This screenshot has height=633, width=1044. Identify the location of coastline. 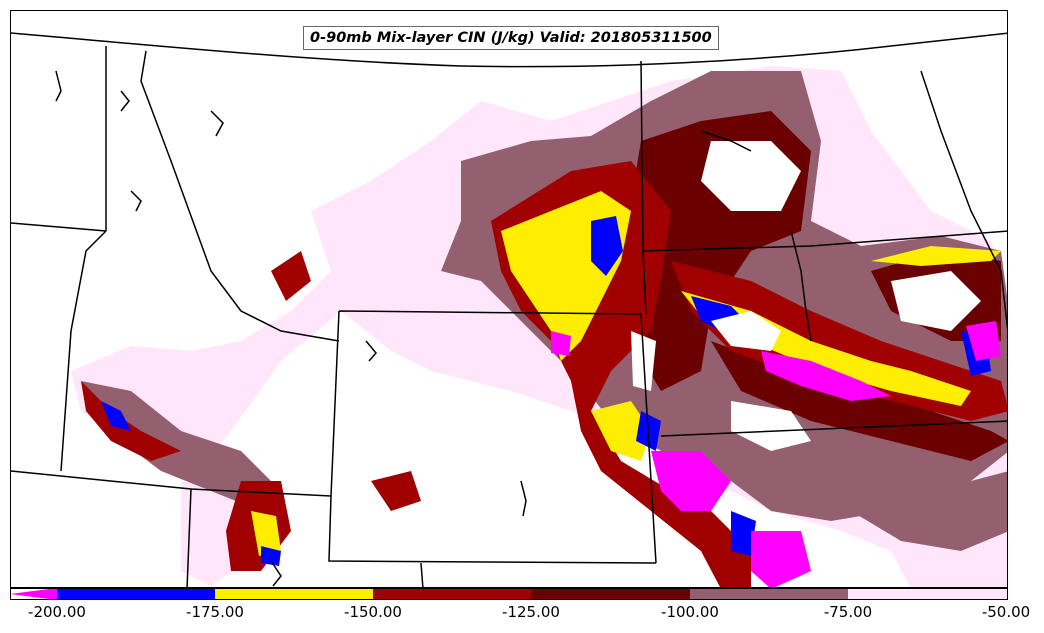
(963, 200).